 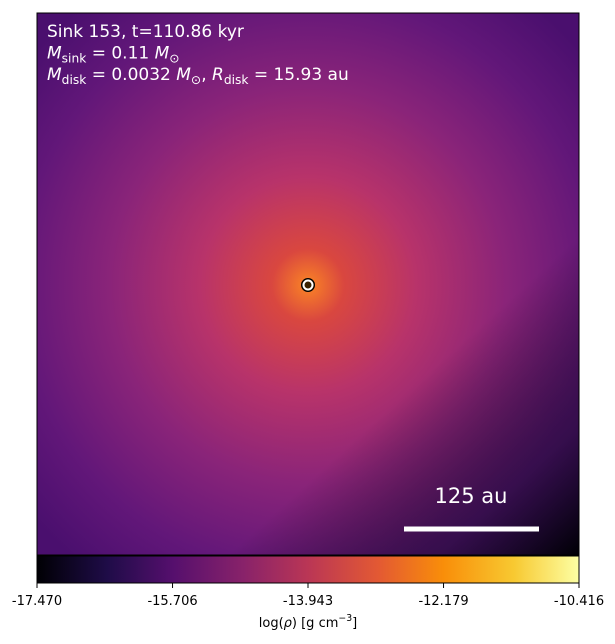 I want to click on colorbar, so click(x=308, y=569).